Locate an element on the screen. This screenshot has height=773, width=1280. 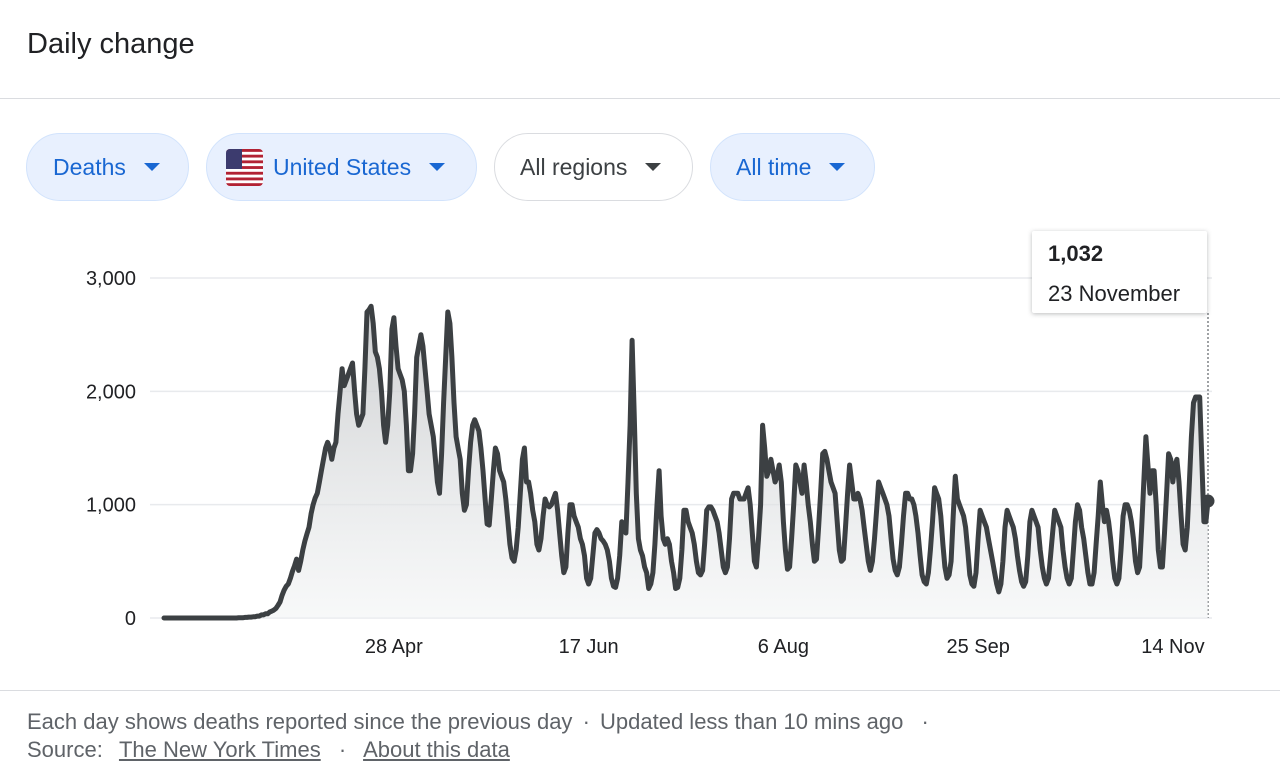
country-dropdown-label: United States is located at coordinates (342, 166).